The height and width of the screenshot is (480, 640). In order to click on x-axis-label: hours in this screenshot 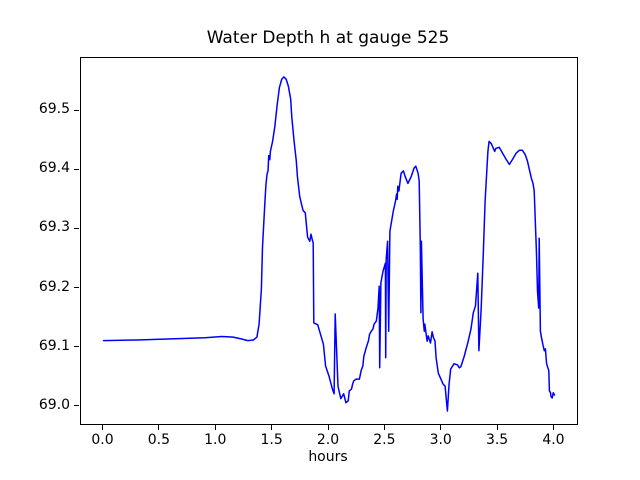, I will do `click(328, 457)`.